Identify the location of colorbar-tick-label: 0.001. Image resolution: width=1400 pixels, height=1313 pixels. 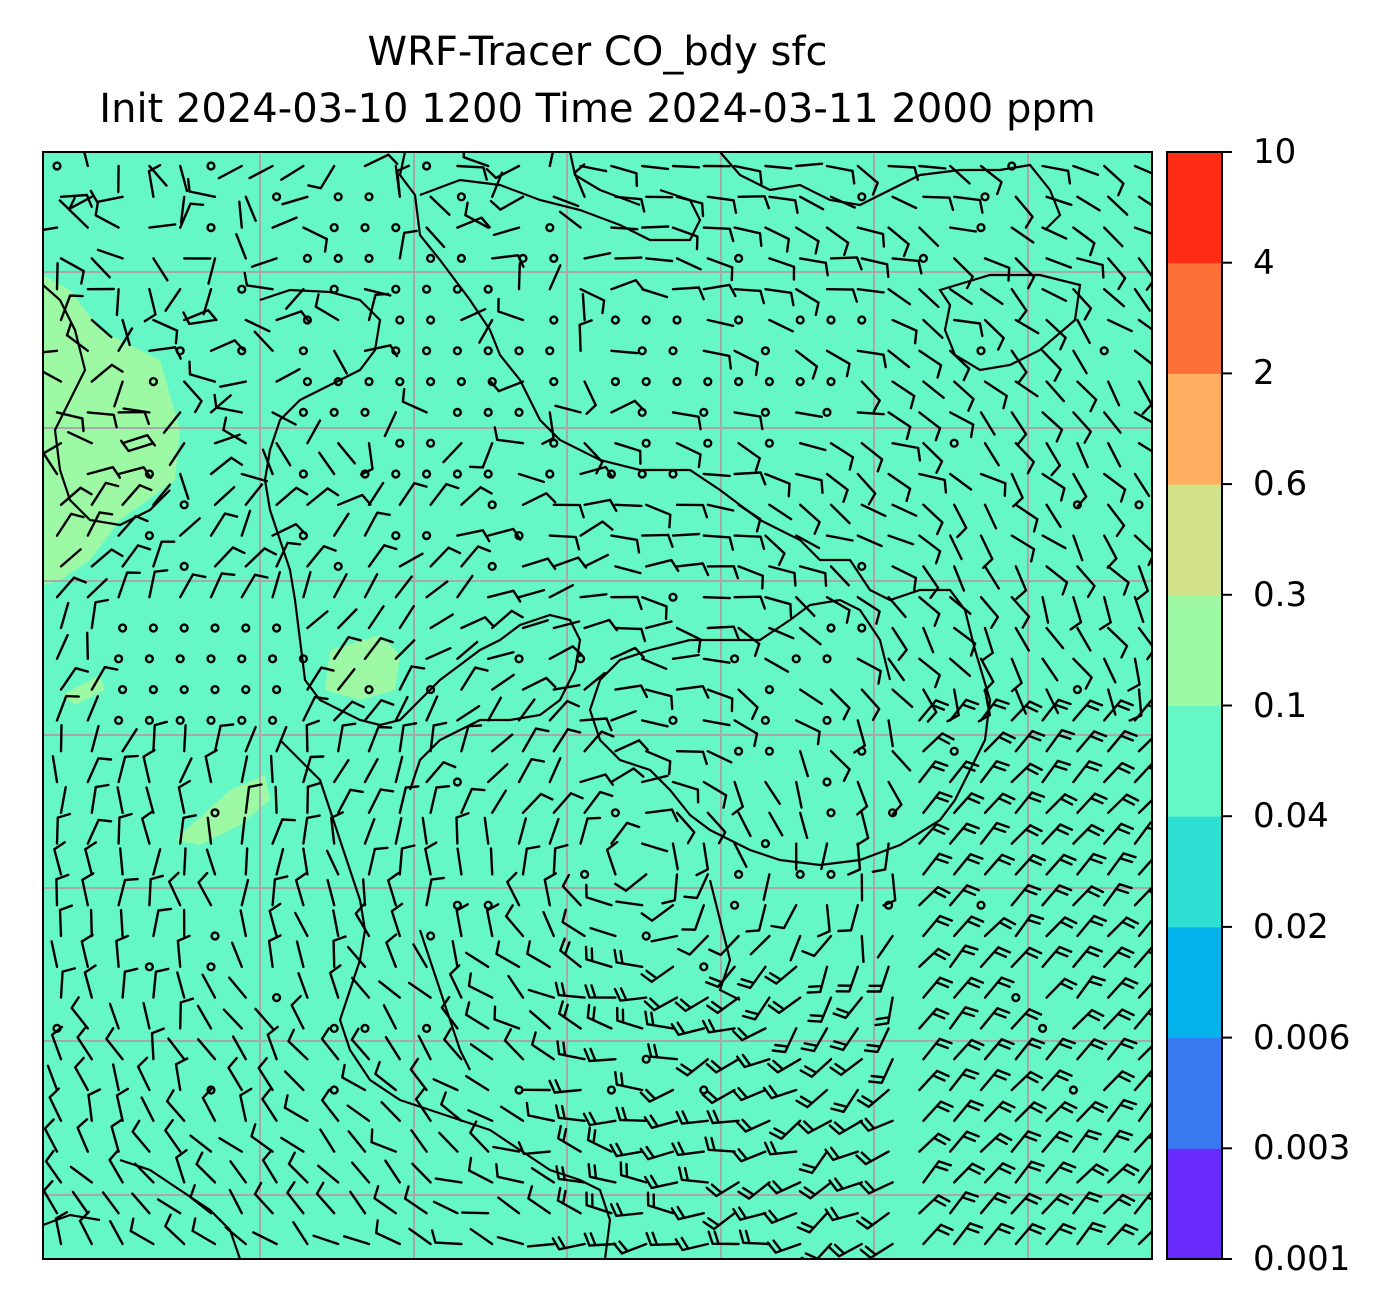
(1302, 1259).